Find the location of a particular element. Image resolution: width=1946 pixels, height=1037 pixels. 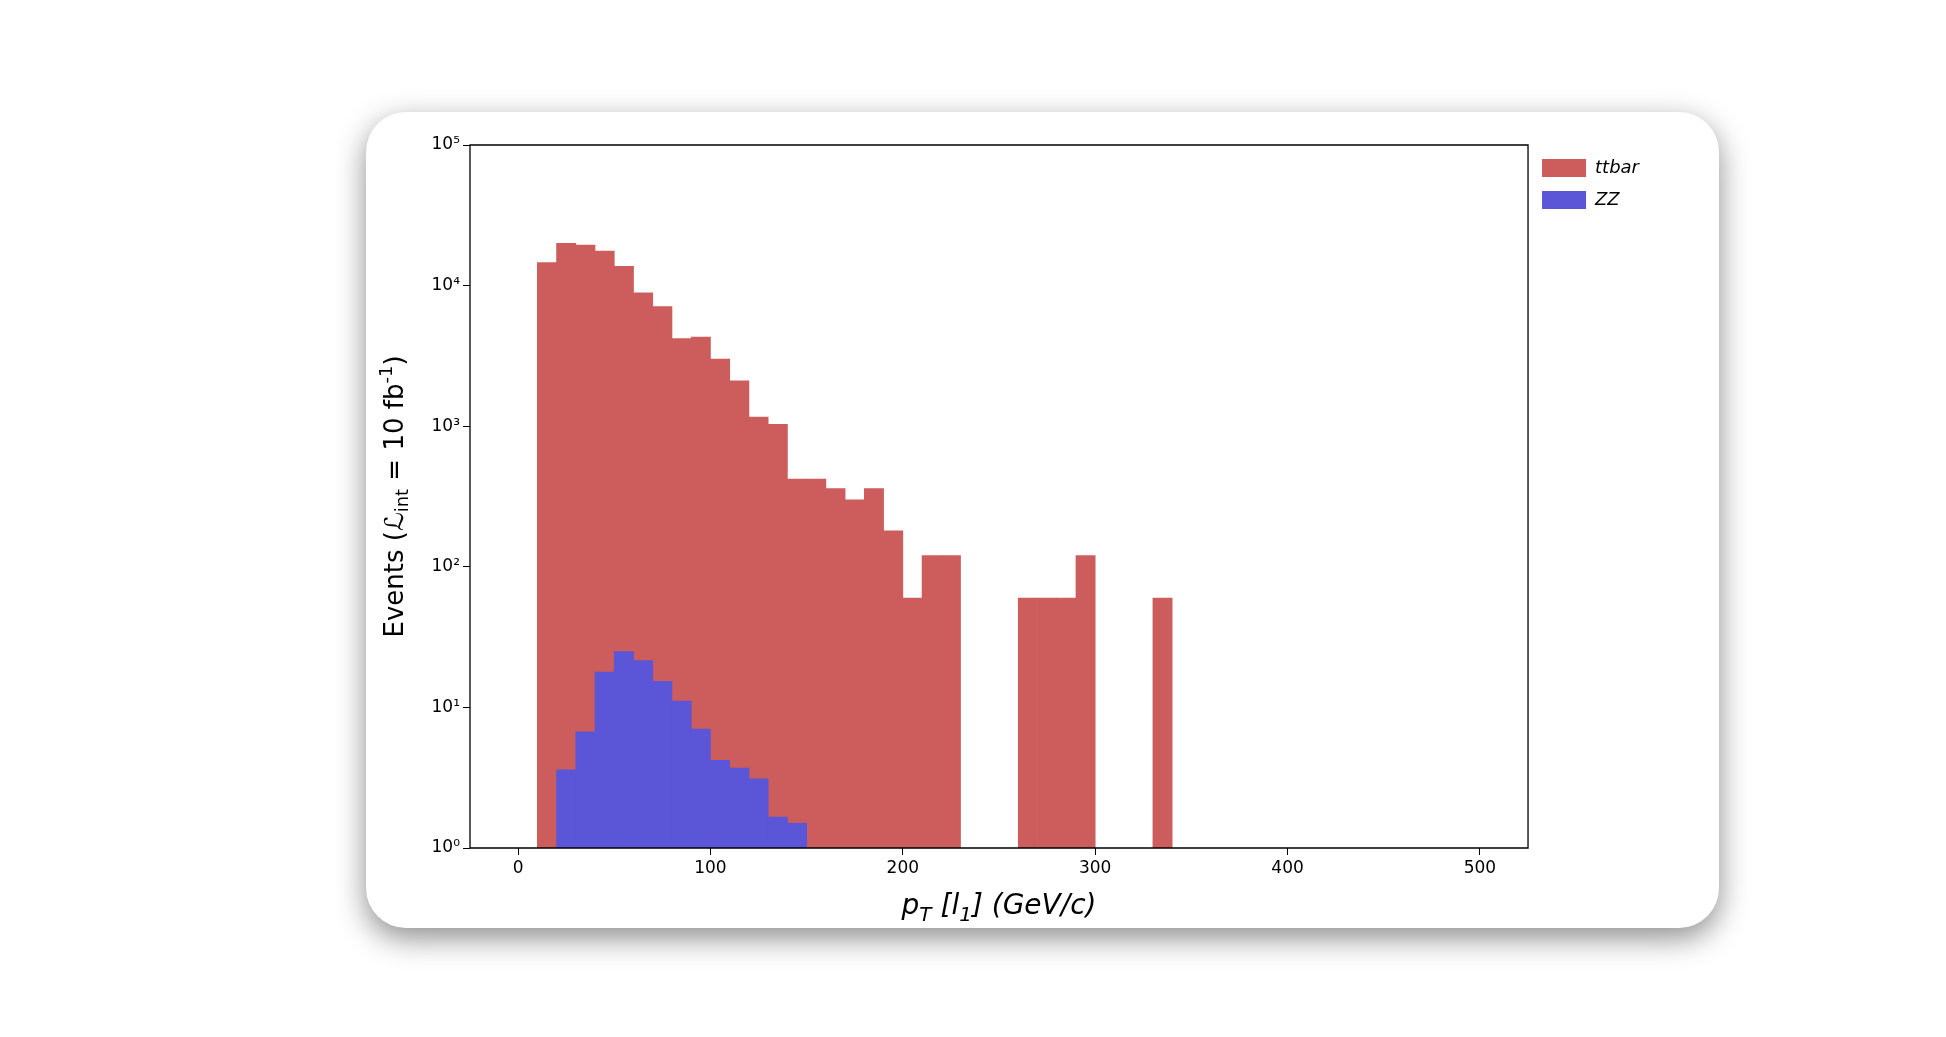

x-tick-label: 400 is located at coordinates (1287, 866).